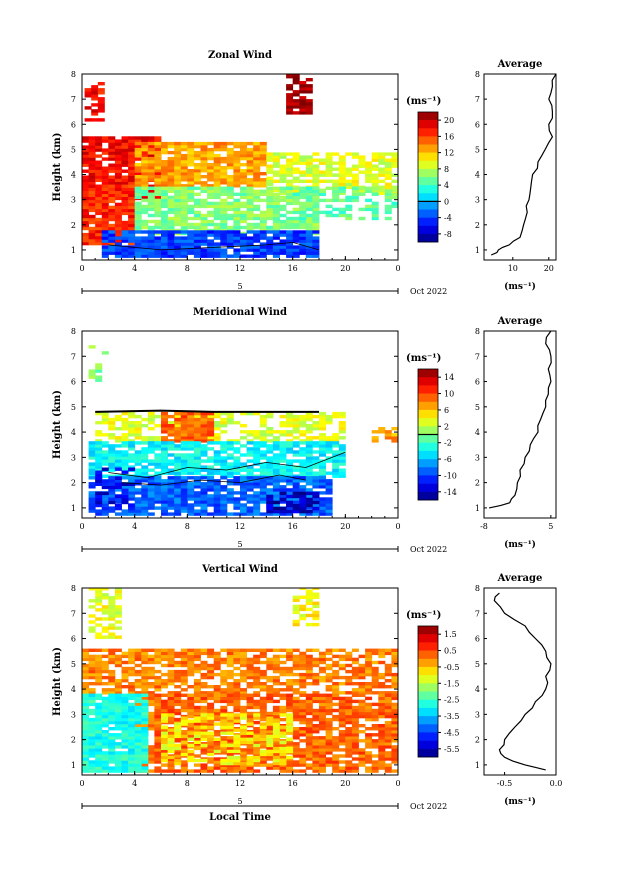 Image resolution: width=617 pixels, height=873 pixels. What do you see at coordinates (451, 667) in the screenshot?
I see `colorbar-tick-label: -0.5` at bounding box center [451, 667].